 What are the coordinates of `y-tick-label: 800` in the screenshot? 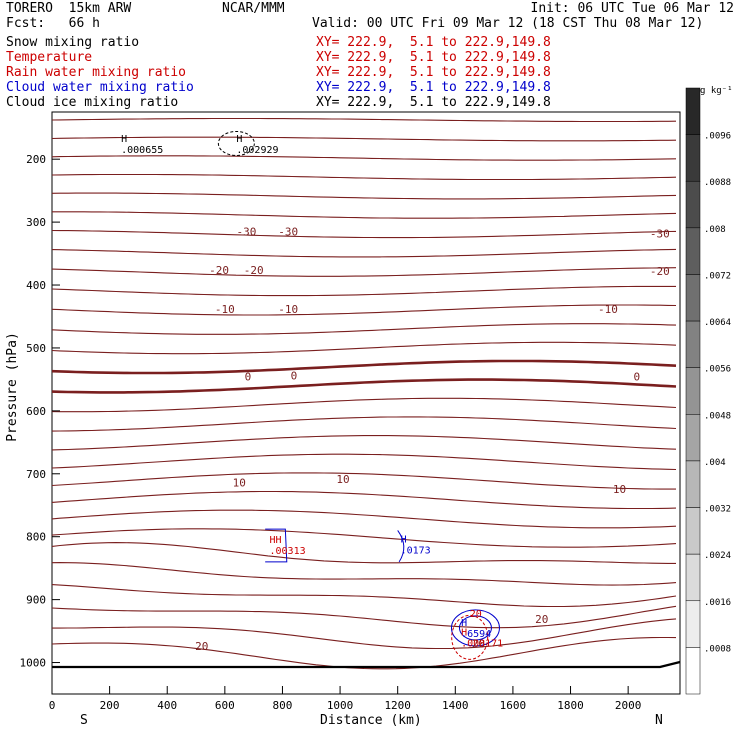 It's located at (36, 537).